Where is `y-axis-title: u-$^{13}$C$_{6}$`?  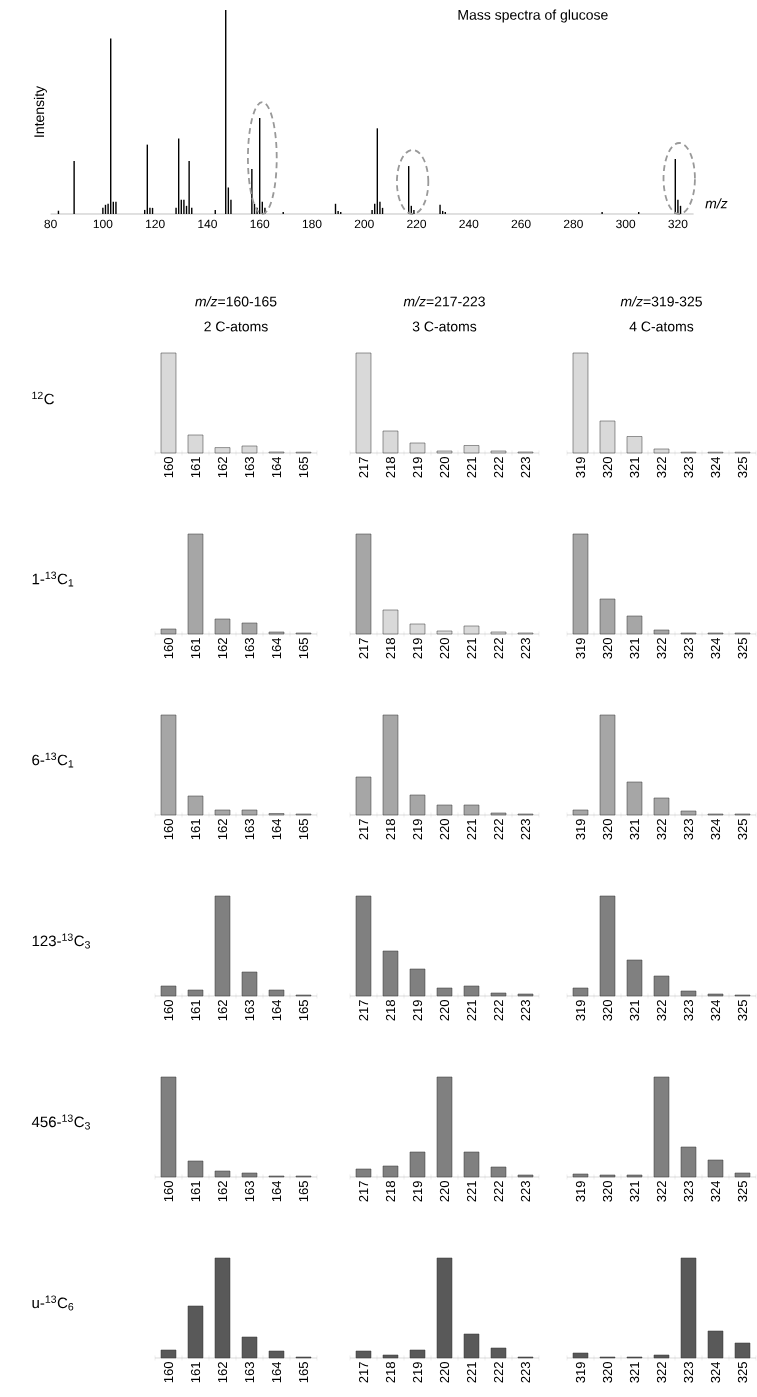
y-axis-title: u-$^{13}$C$_{6}$ is located at coordinates (53, 1303).